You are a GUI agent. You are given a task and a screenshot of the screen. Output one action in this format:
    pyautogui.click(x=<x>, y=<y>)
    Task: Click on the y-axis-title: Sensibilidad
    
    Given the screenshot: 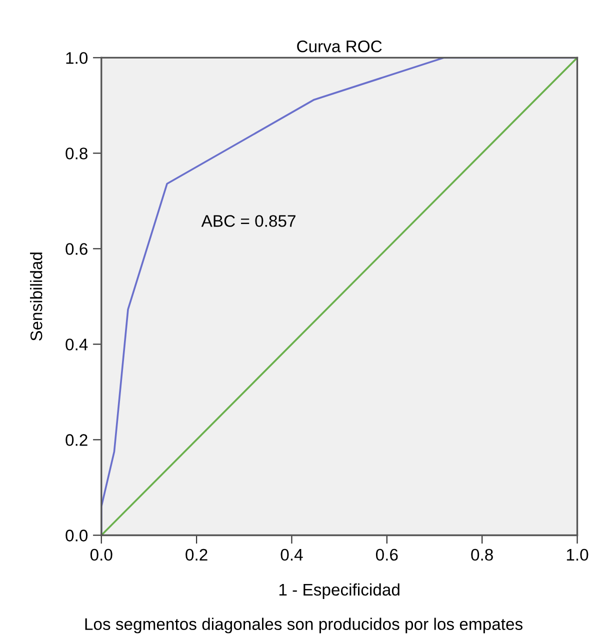 What is the action you would take?
    pyautogui.click(x=36, y=296)
    